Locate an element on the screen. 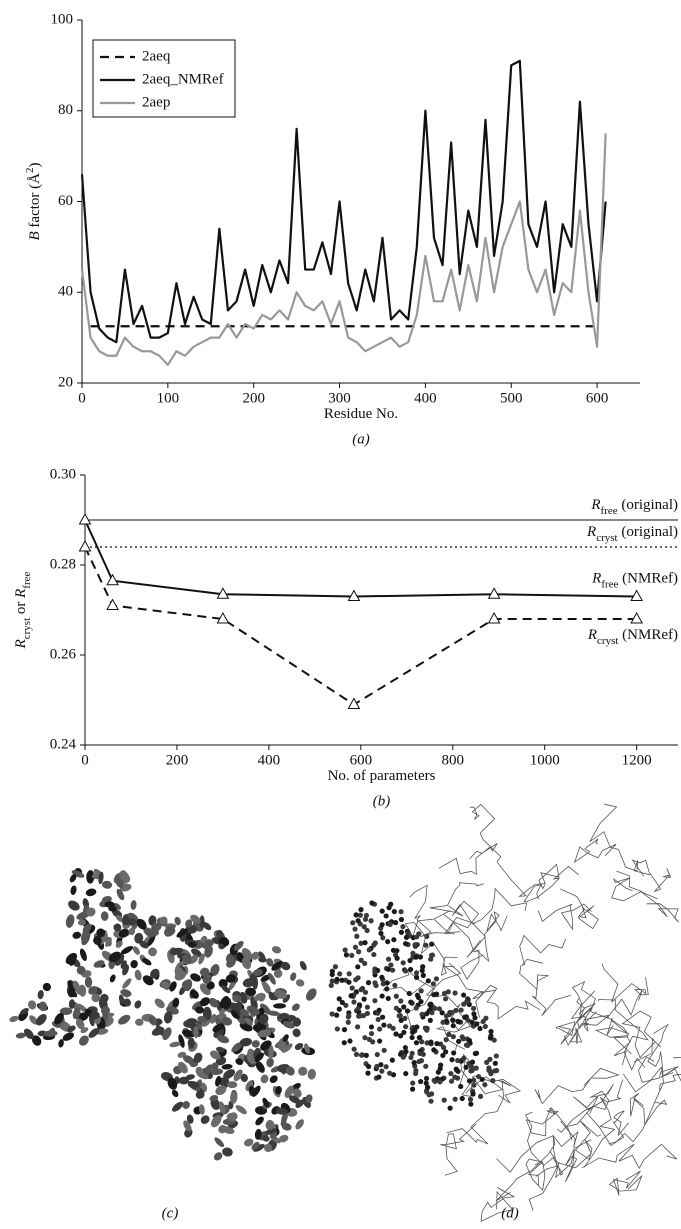 Image resolution: width=681 pixels, height=1229 pixels. label-part: (NMRef) is located at coordinates (648, 635).